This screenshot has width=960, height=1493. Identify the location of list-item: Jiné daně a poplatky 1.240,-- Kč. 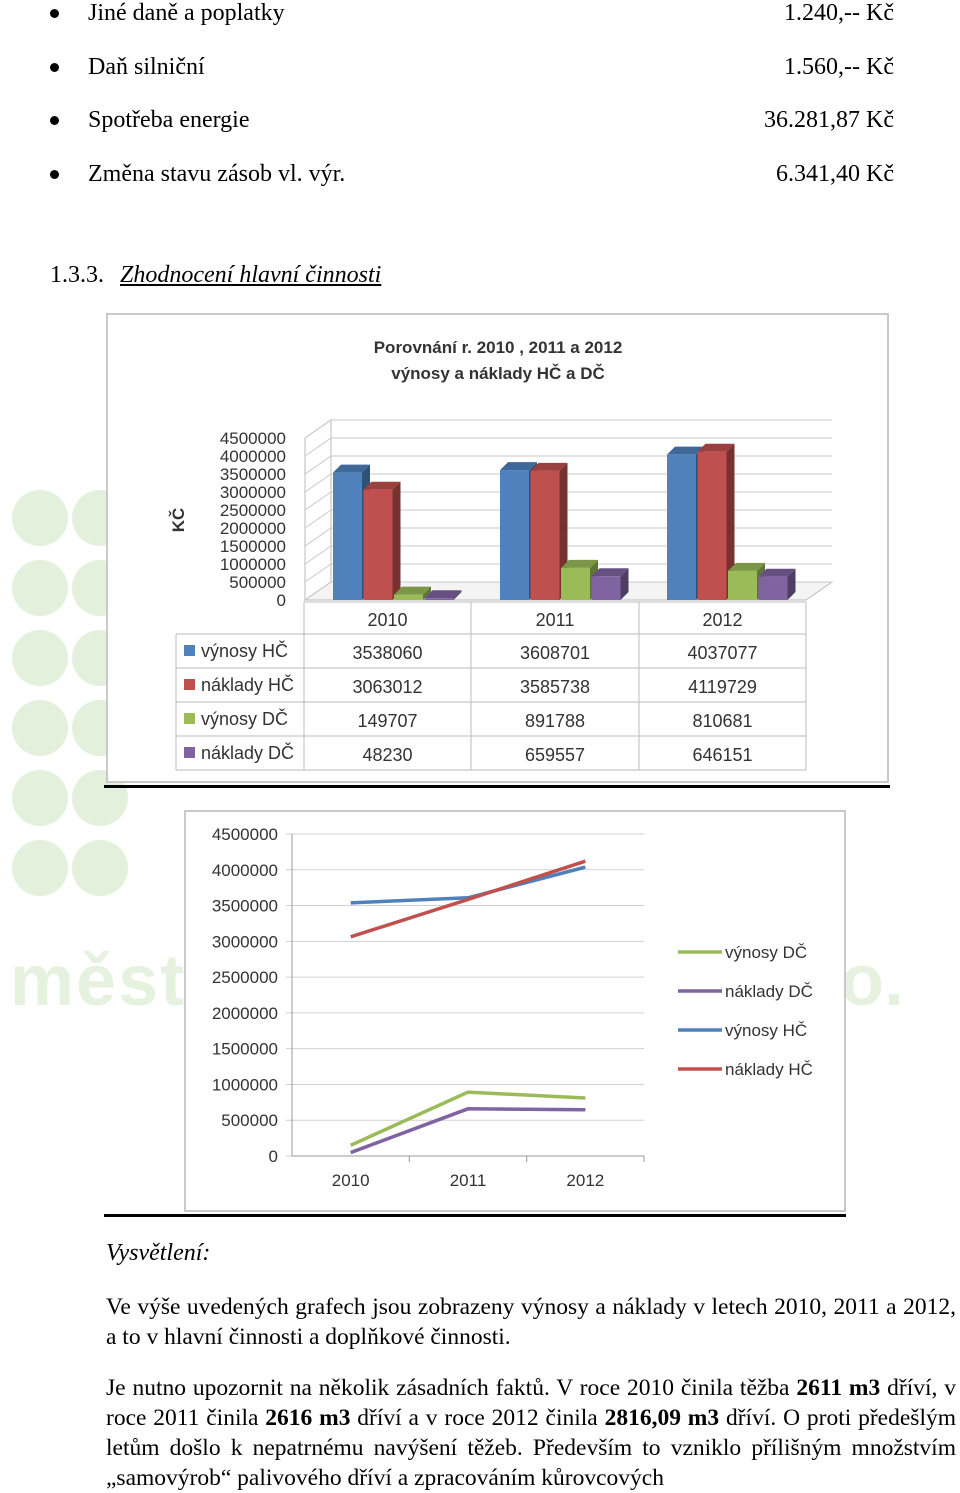
(480, 27).